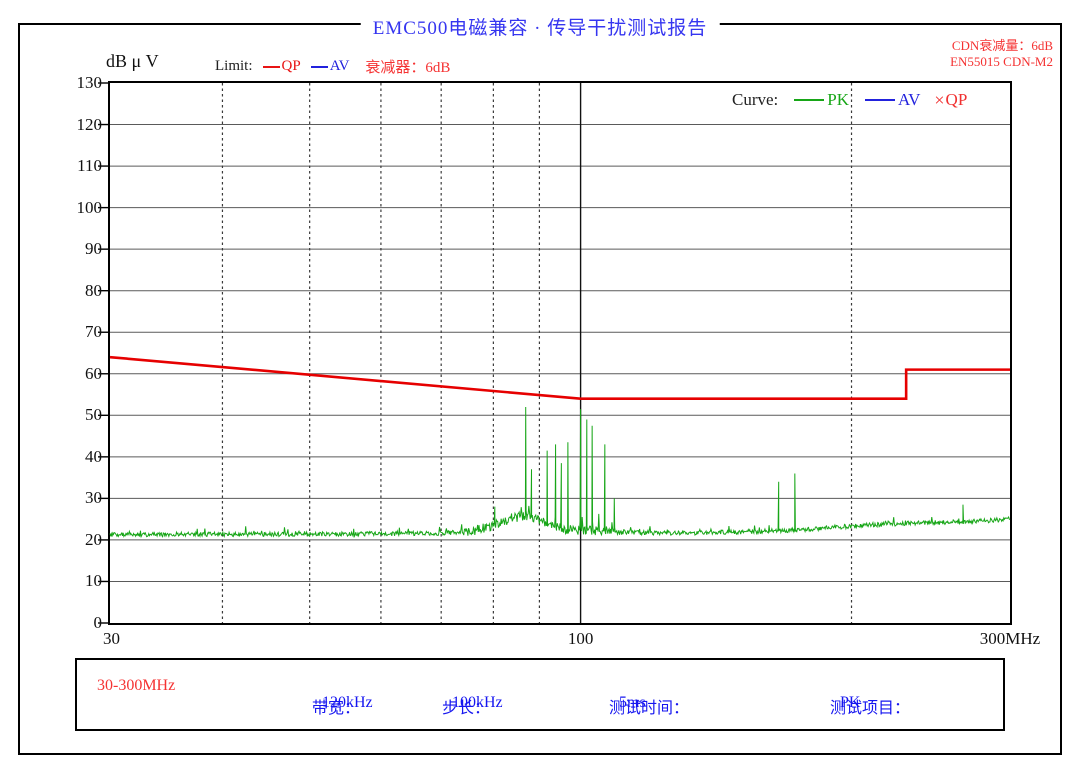 Image resolution: width=1080 pixels, height=768 pixels. I want to click on limit-qp-label: QP, so click(291, 66).